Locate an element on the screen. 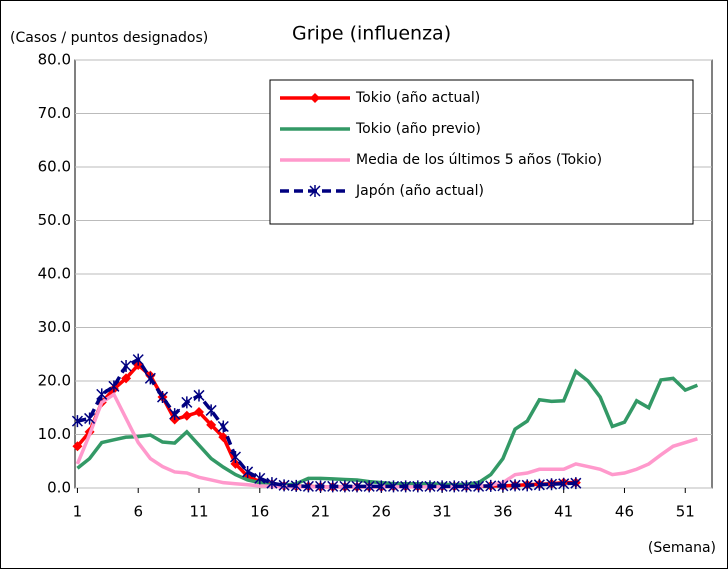 This screenshot has width=728, height=569. x-tick-label: 46 is located at coordinates (624, 512).